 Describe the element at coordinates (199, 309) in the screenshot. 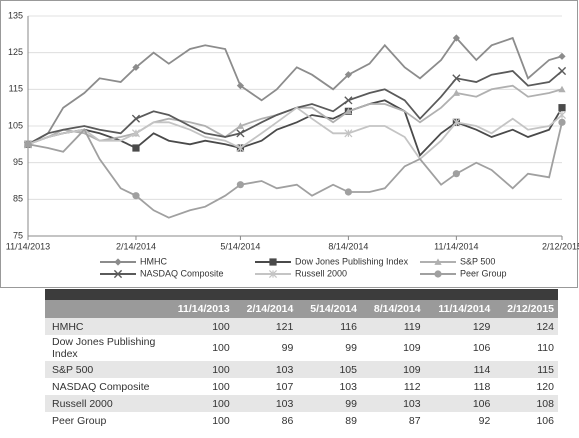

I see `column-header: 11/14/2013` at that location.